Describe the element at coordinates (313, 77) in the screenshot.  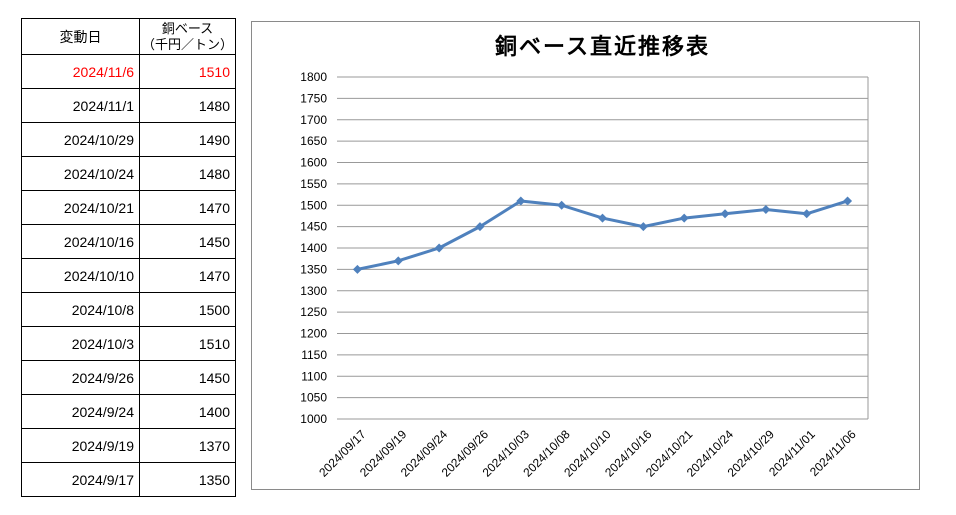
I see `y-axis-tick-label: 1800` at that location.